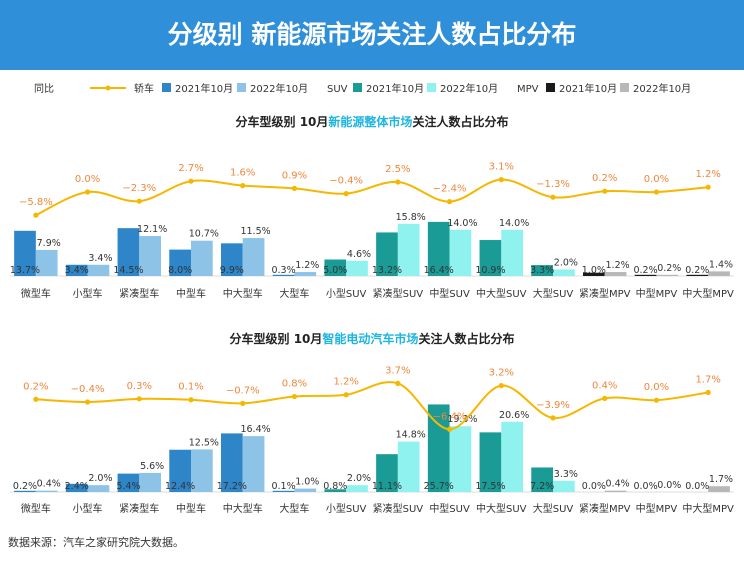 The width and height of the screenshot is (744, 563). What do you see at coordinates (180, 270) in the screenshot?
I see `bar-2021-label: 8.0%` at bounding box center [180, 270].